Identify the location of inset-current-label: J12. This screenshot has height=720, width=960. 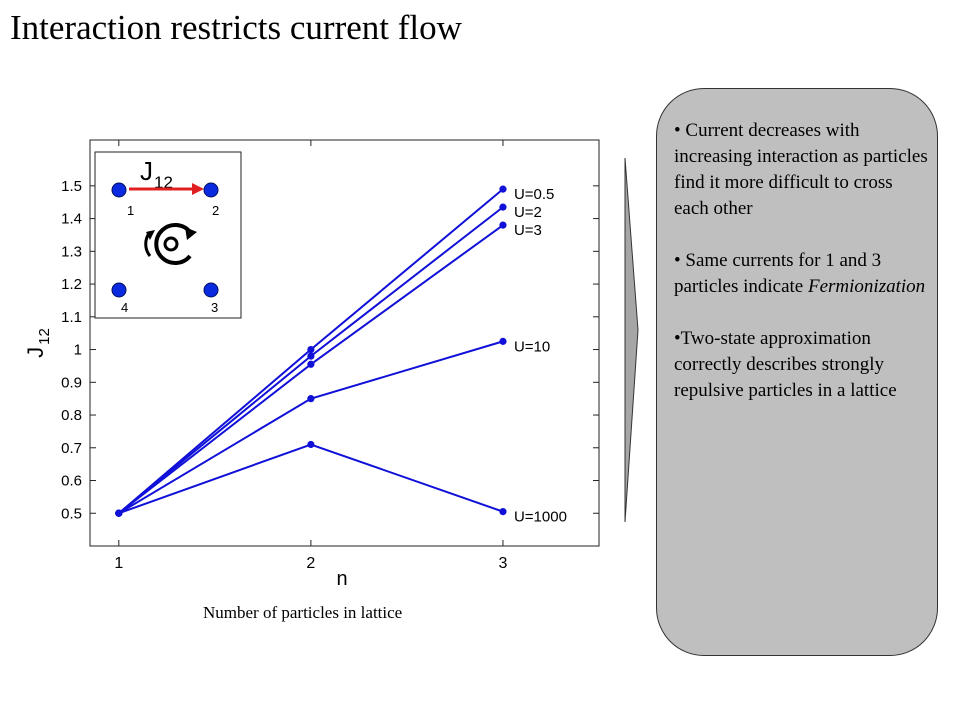
(156, 174).